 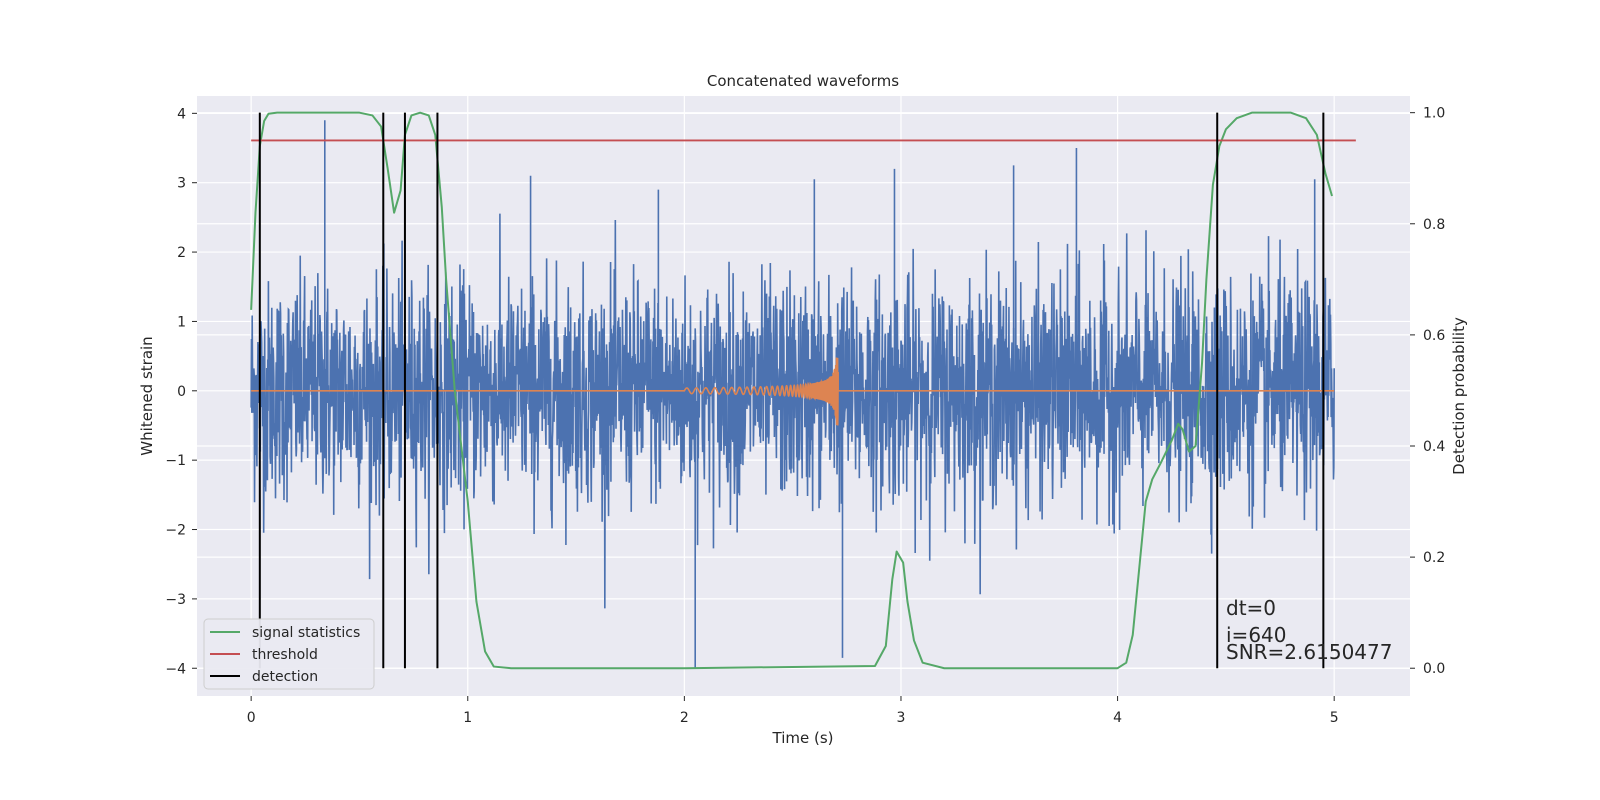 I want to click on y-right-tick-label: 0.4, so click(x=1434, y=447).